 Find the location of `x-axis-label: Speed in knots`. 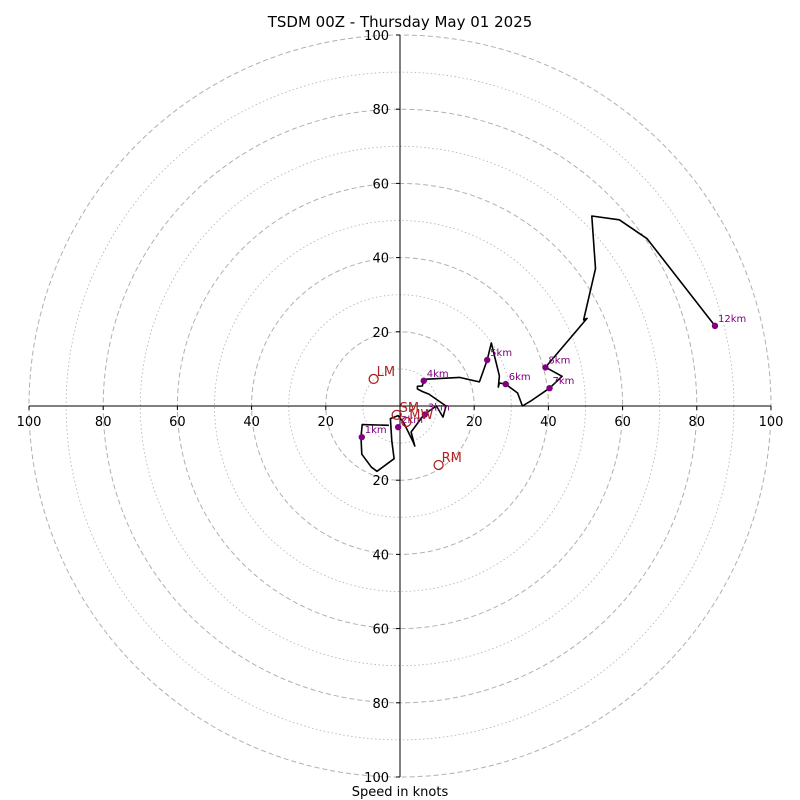

x-axis-label: Speed in knots is located at coordinates (400, 792).